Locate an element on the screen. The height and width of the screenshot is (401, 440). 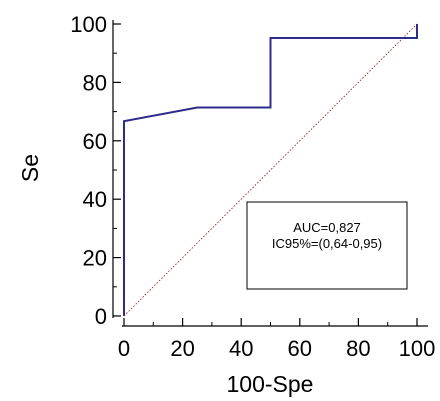
annotation-frame is located at coordinates (327, 245).